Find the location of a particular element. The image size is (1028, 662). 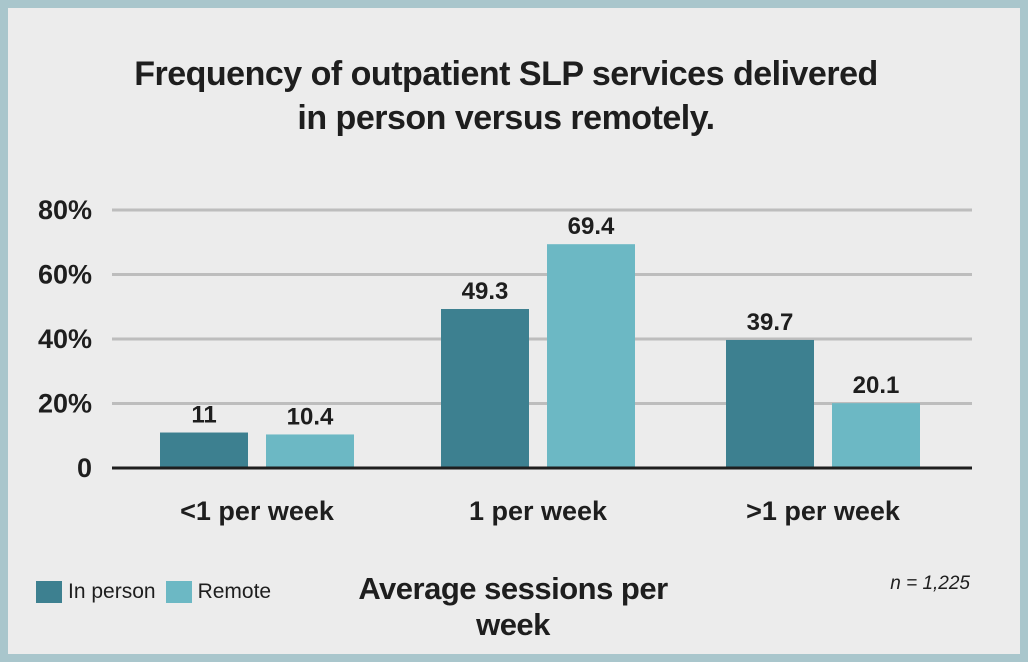

x-tick-label: 1 per week is located at coordinates (538, 511).